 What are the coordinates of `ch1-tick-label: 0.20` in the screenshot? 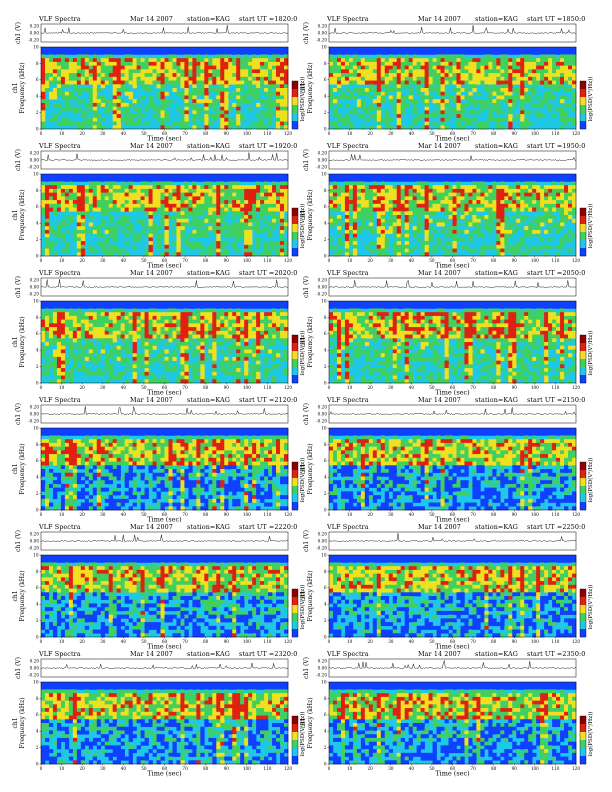 It's located at (35, 152).